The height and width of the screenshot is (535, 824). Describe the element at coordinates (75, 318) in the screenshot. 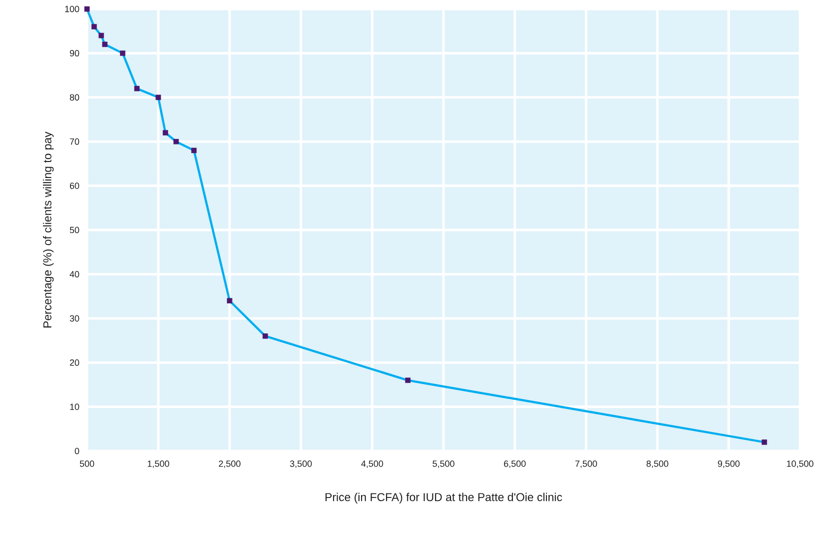

I see `y-tick-label: 30` at that location.